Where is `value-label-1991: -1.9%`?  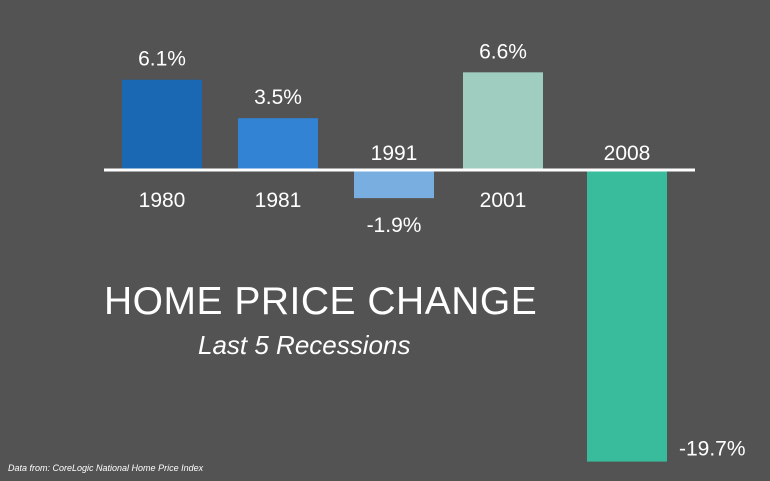 value-label-1991: -1.9% is located at coordinates (394, 225).